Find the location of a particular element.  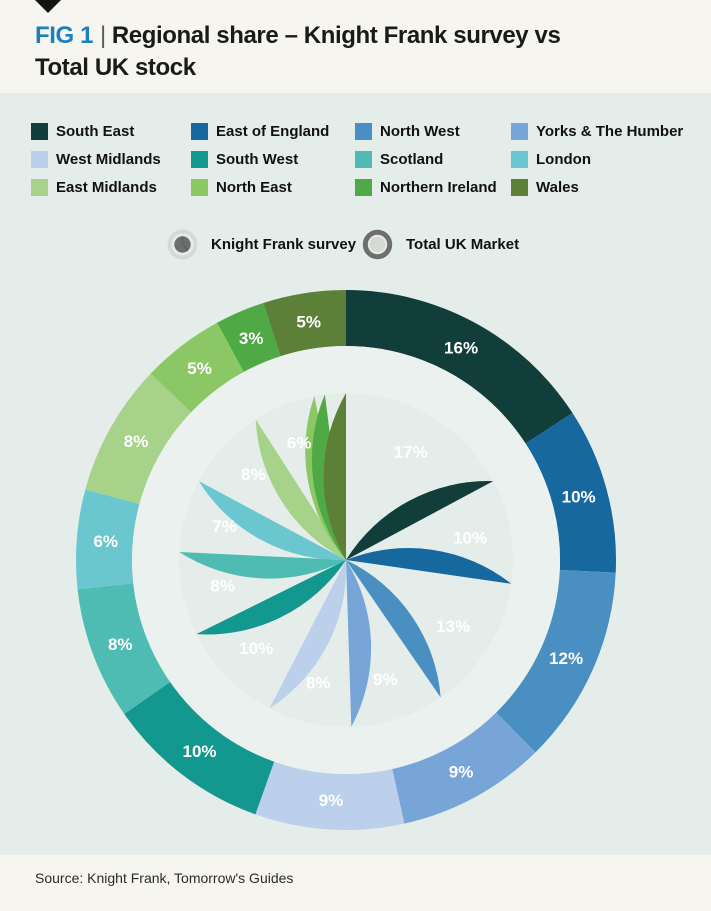

legend-item-north-east: North East is located at coordinates (241, 187).